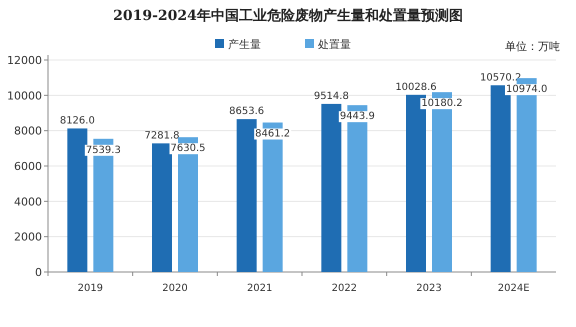 The width and height of the screenshot is (576, 327). Describe the element at coordinates (532, 46) in the screenshot. I see `text: 单位：万吨` at that location.